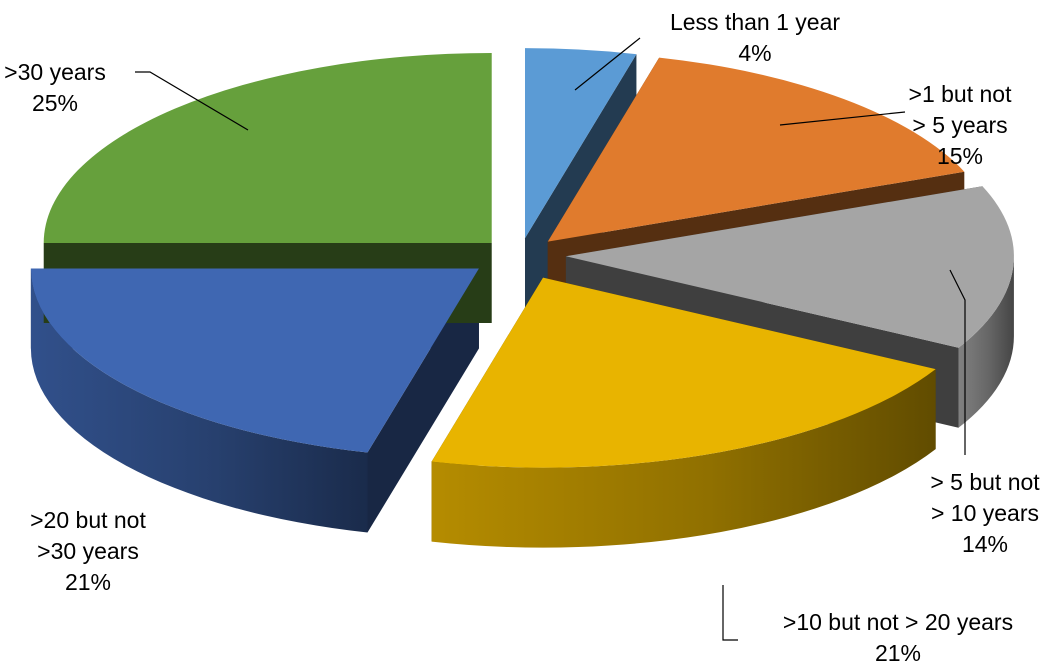 Image resolution: width=1052 pixels, height=665 pixels. I want to click on slice-label-2: > 5 but not > 10 years 14%, so click(985, 513).